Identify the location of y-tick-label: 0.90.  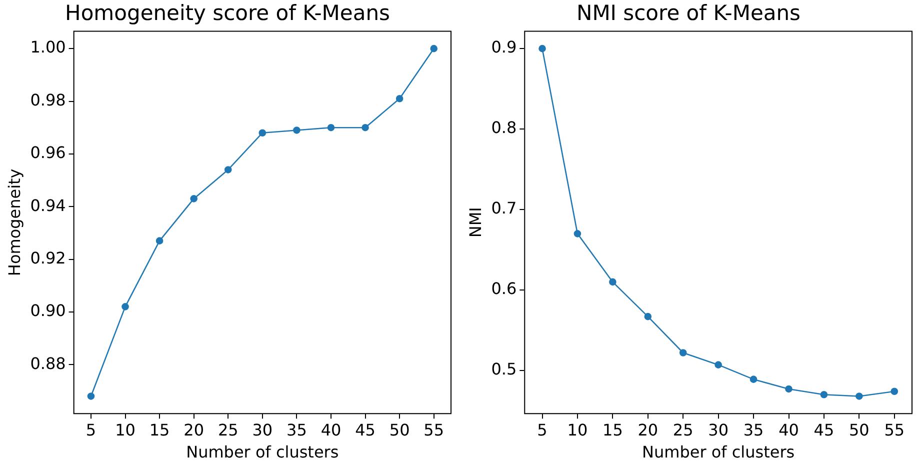
(48, 310).